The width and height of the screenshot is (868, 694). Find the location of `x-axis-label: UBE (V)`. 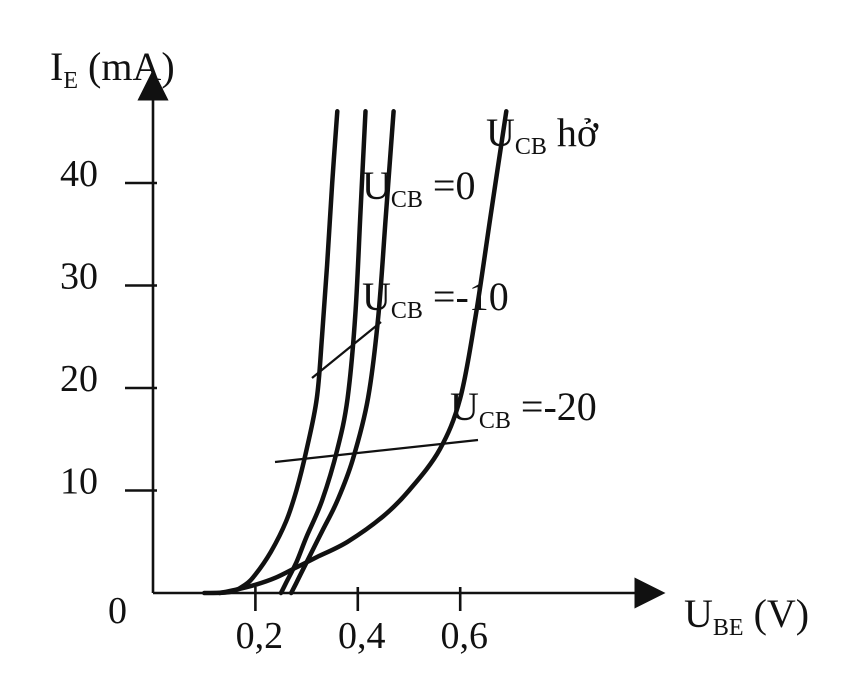

x-axis-label: UBE (V) is located at coordinates (746, 616).